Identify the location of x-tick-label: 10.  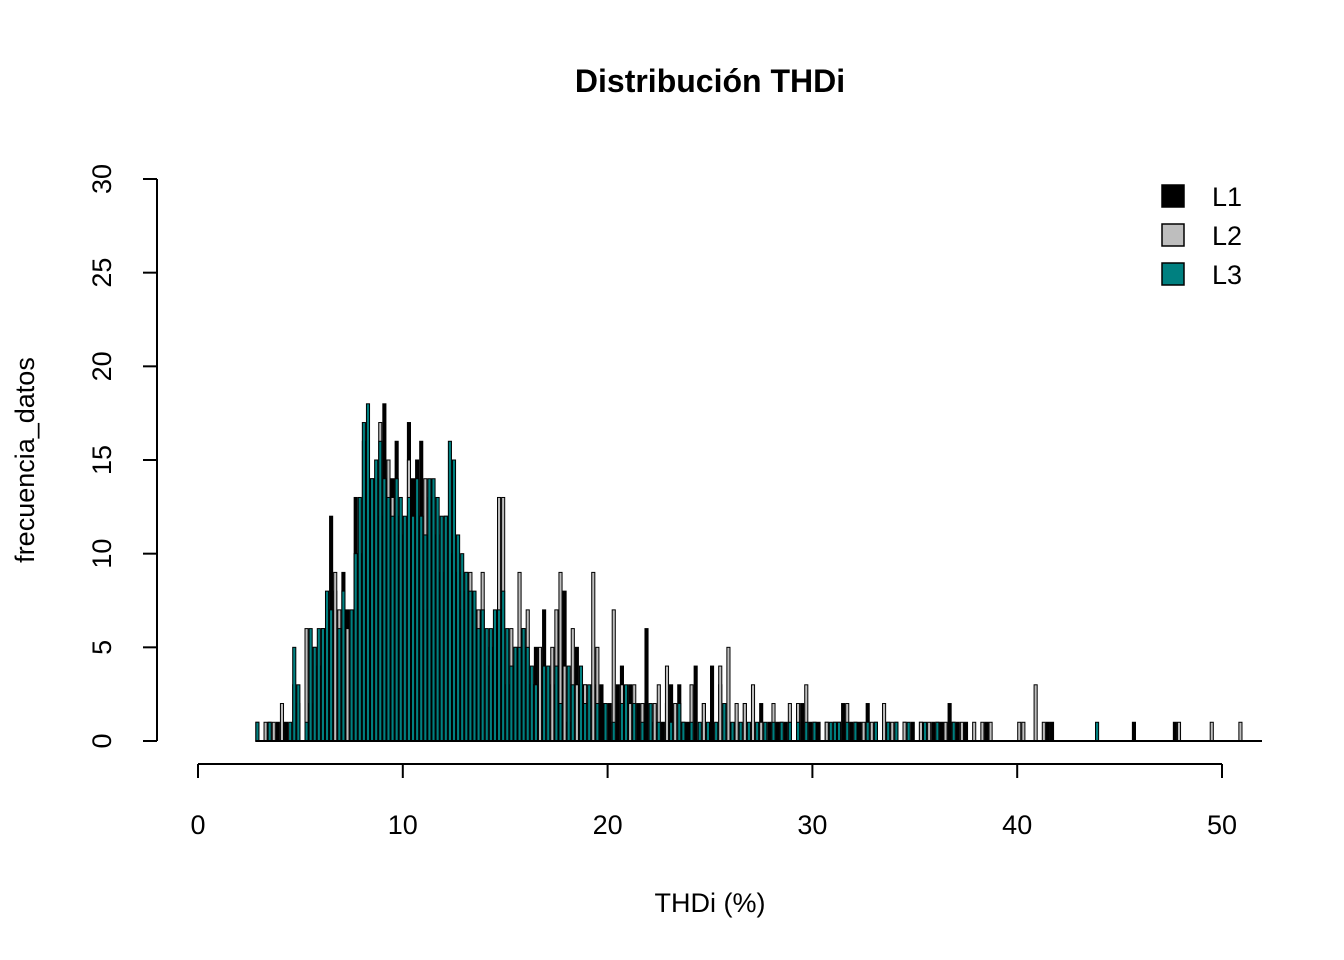
(403, 825).